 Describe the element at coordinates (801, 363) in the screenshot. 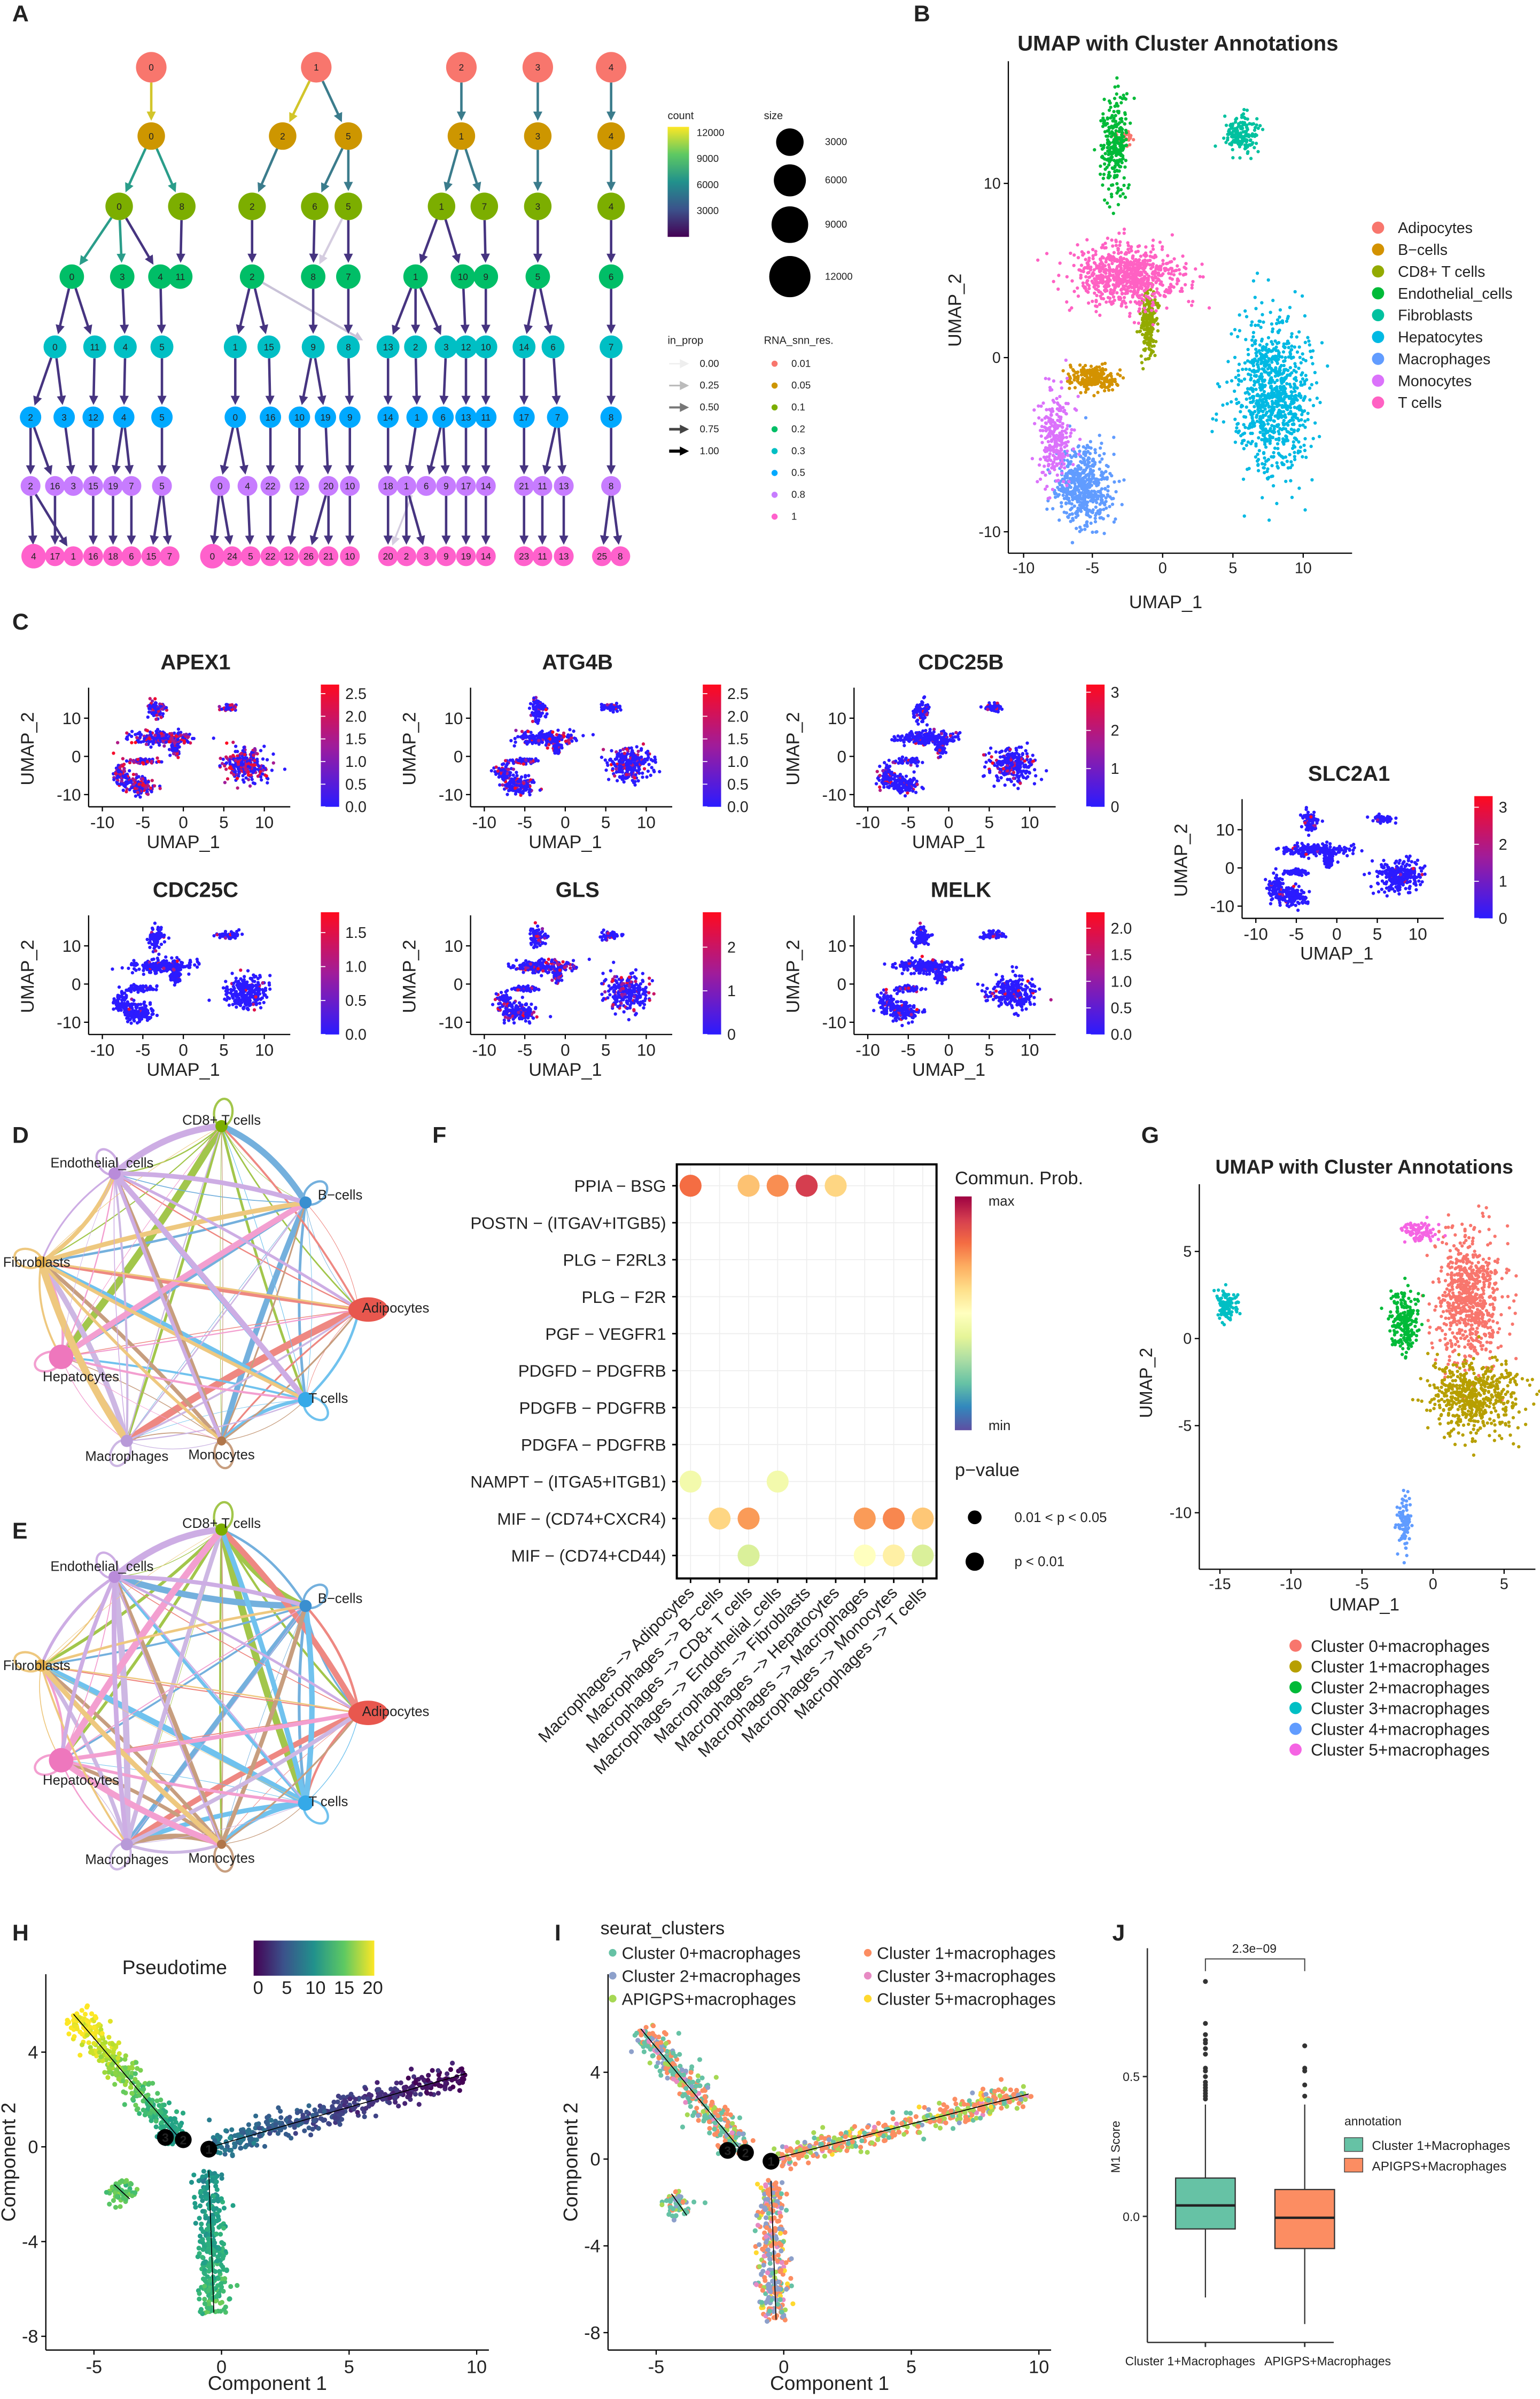

I see `res-label: 0.01` at that location.